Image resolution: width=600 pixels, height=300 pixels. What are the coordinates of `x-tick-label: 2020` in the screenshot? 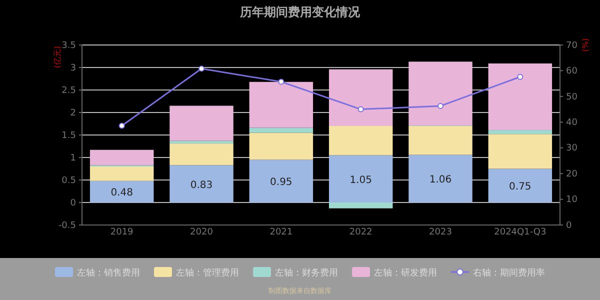 It's located at (202, 232).